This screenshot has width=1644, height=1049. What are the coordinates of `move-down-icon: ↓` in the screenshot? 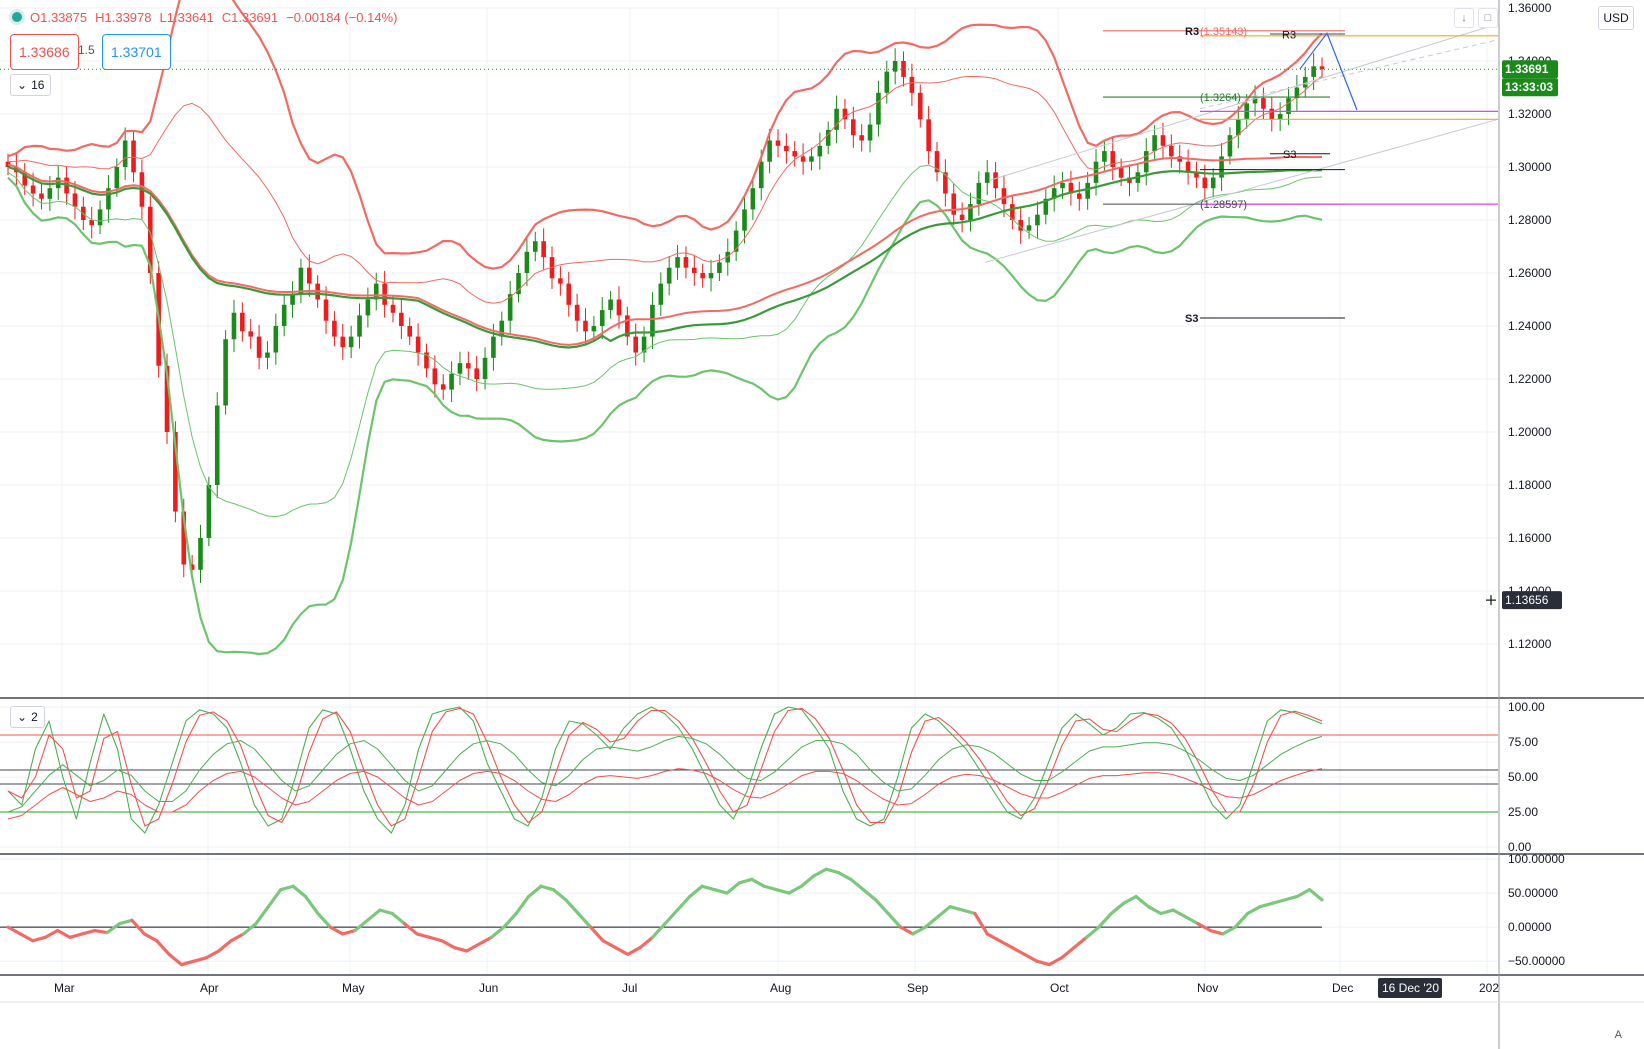 It's located at (1464, 18).